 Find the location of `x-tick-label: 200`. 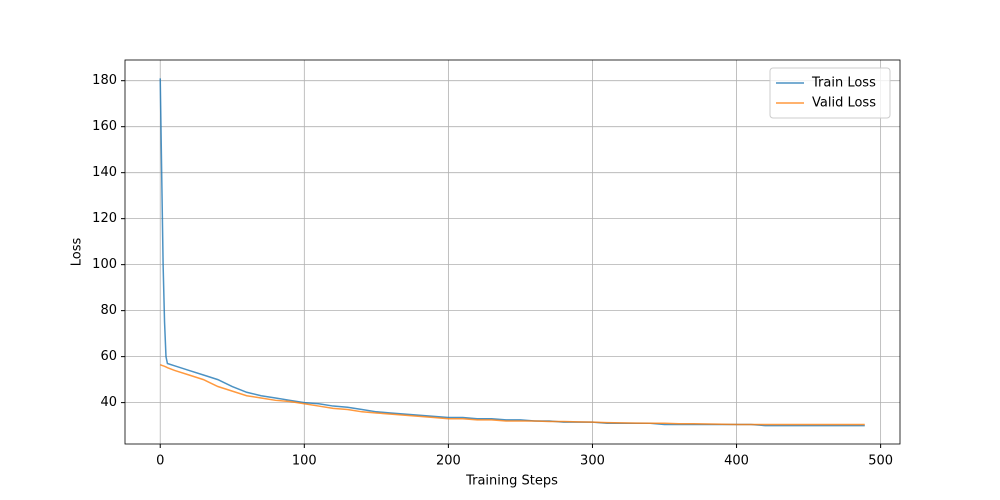

x-tick-label: 200 is located at coordinates (448, 461).